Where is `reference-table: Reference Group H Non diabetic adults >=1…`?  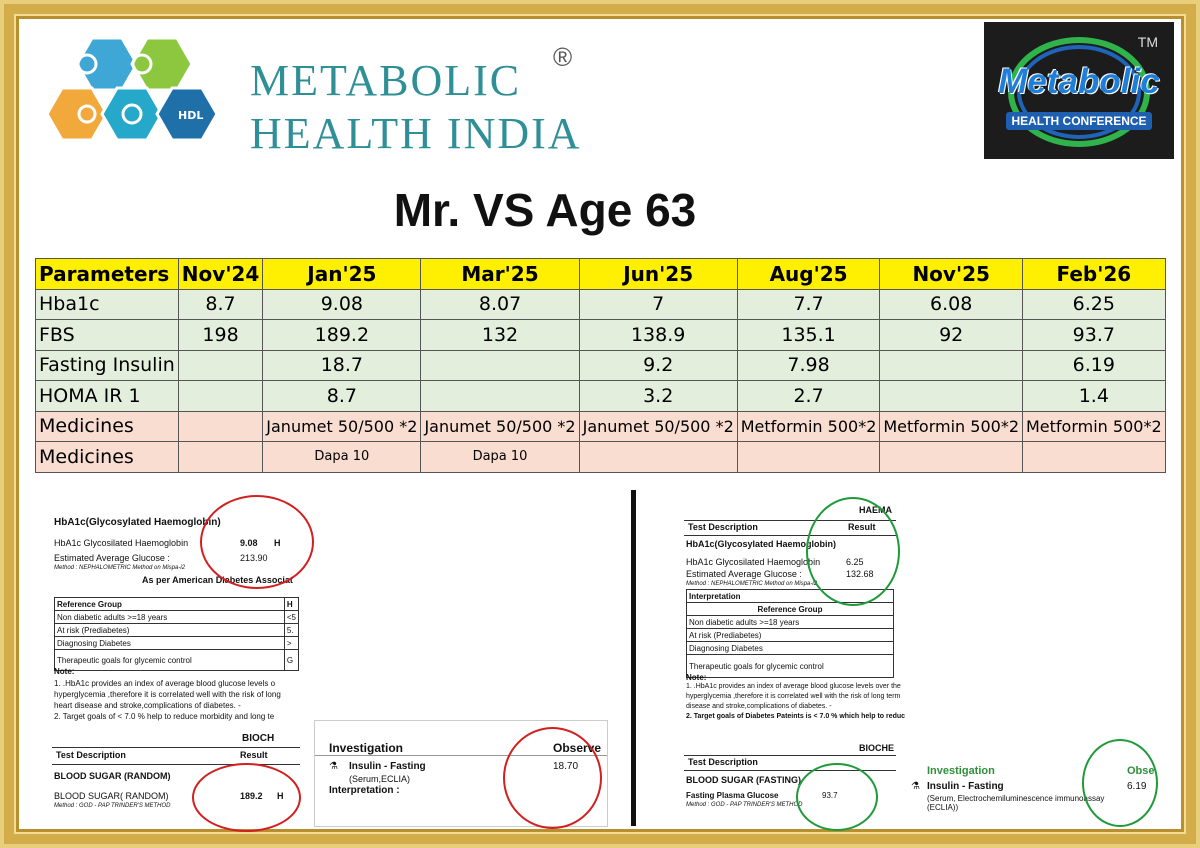
reference-table: Reference Group H Non diabetic adults >=1… is located at coordinates (177, 634).